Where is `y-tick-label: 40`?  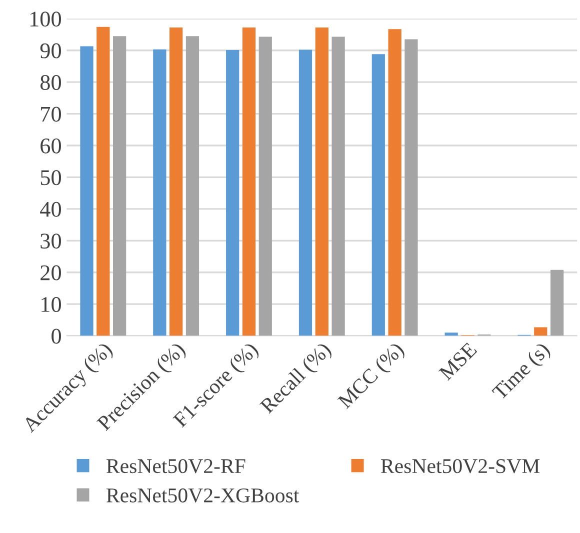
y-tick-label: 40 is located at coordinates (50, 209).